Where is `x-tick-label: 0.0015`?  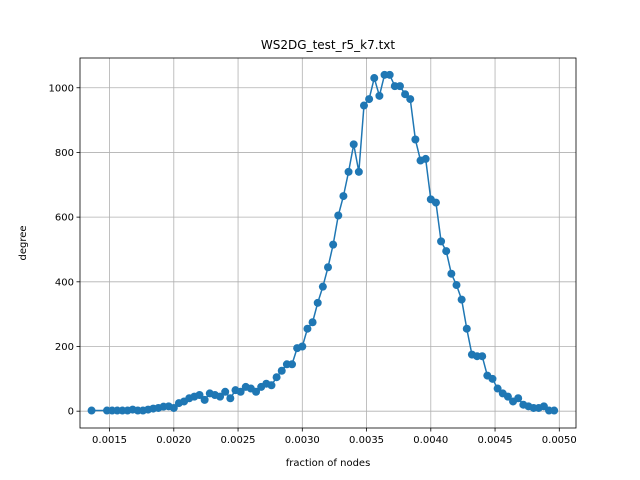 x-tick-label: 0.0015 is located at coordinates (109, 440).